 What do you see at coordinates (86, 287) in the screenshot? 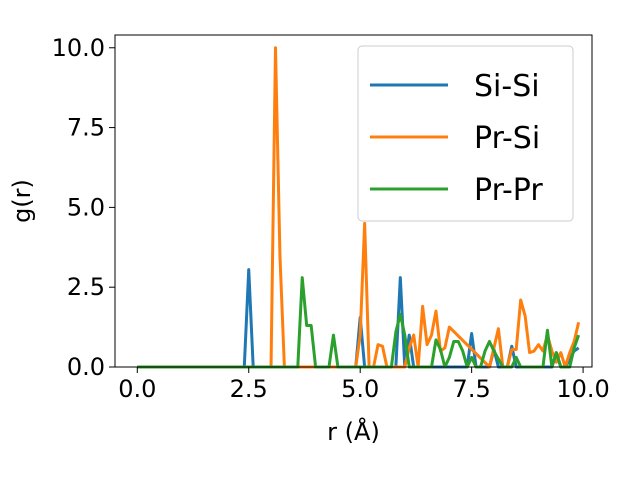
I see `y-tick-label: 2.5` at bounding box center [86, 287].